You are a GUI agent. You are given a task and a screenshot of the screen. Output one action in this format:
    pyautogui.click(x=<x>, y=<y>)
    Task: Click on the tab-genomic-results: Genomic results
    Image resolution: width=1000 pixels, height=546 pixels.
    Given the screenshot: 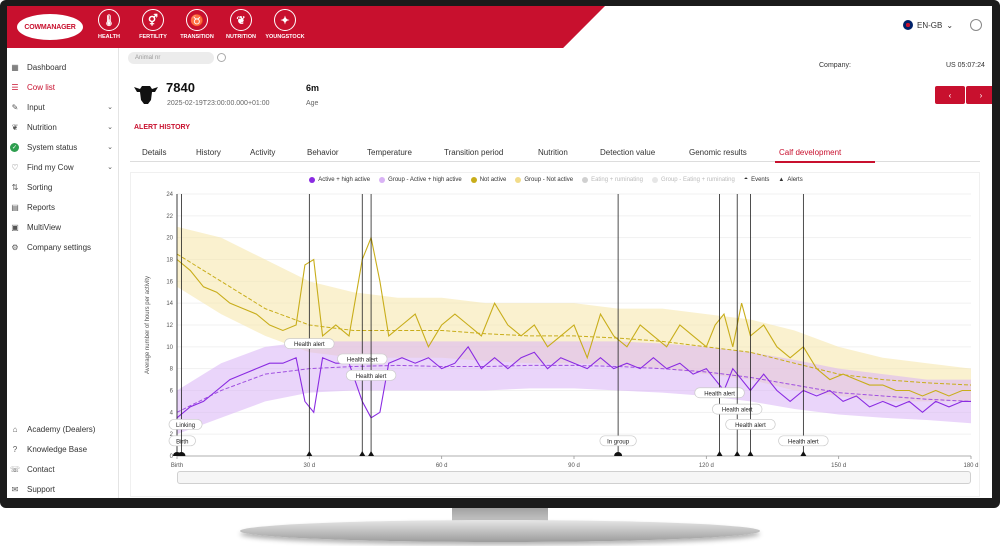 What is the action you would take?
    pyautogui.click(x=718, y=152)
    